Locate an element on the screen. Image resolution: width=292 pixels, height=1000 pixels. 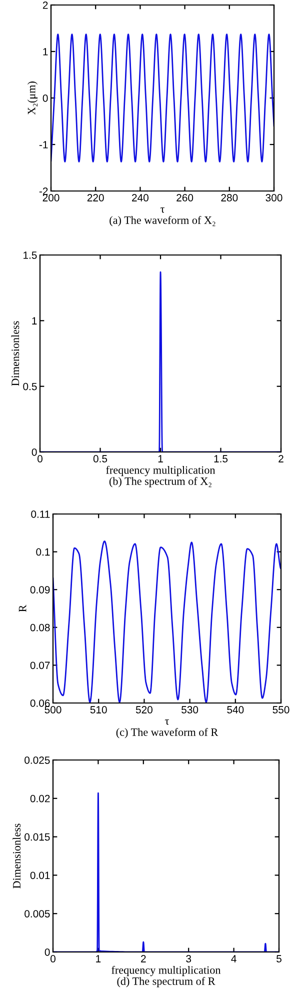
text: (c) The waveform of R is located at coordinates (167, 733).